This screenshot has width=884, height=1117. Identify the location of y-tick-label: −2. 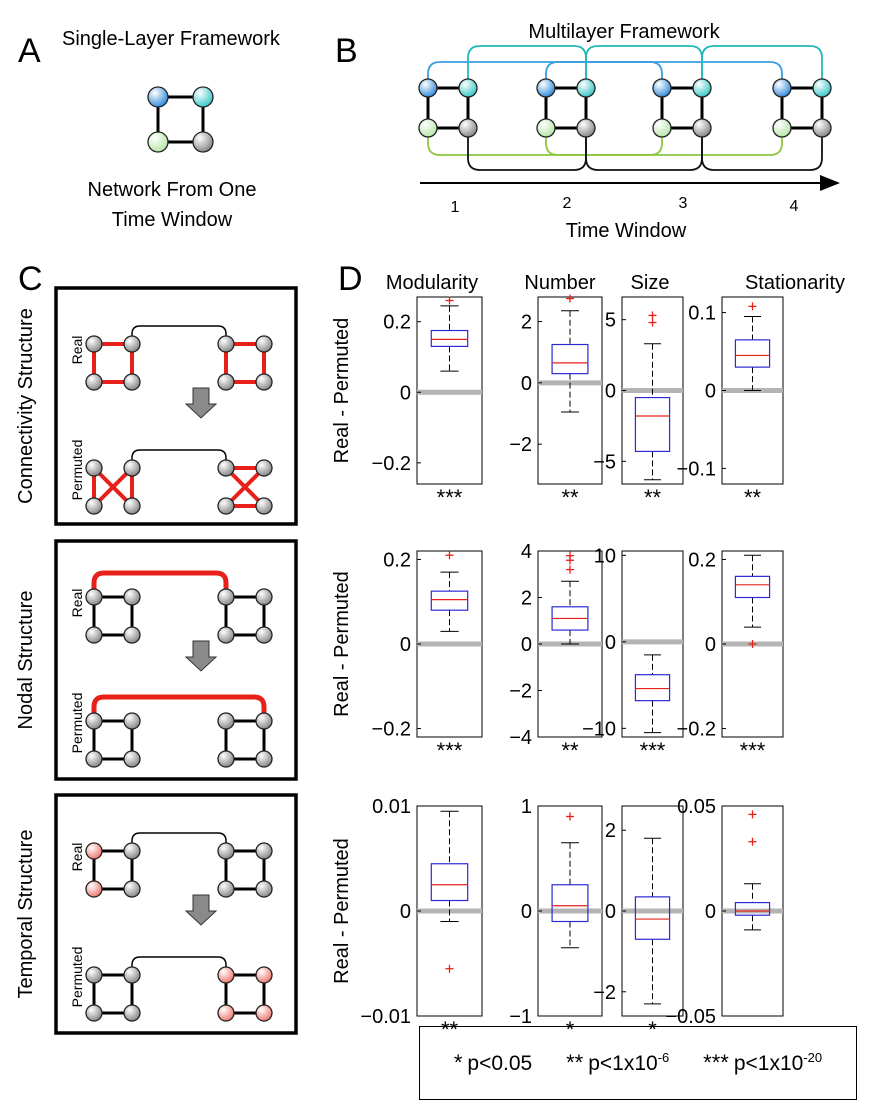
(520, 445).